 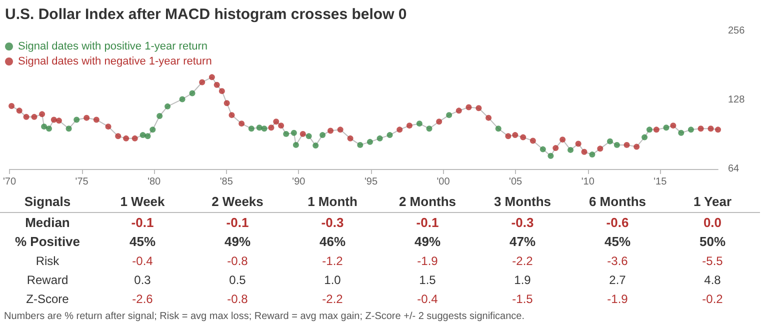 I want to click on x-tick-label: '80, so click(x=155, y=182).